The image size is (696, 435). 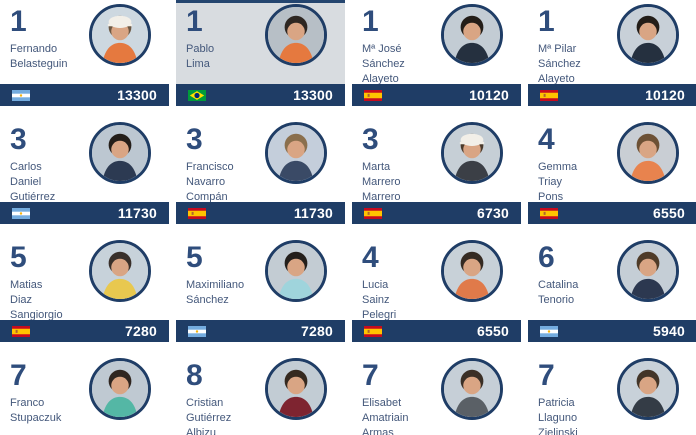 What do you see at coordinates (208, 396) in the screenshot?
I see `player-info: 8 Cristian Gutiérrez Albizu` at bounding box center [208, 396].